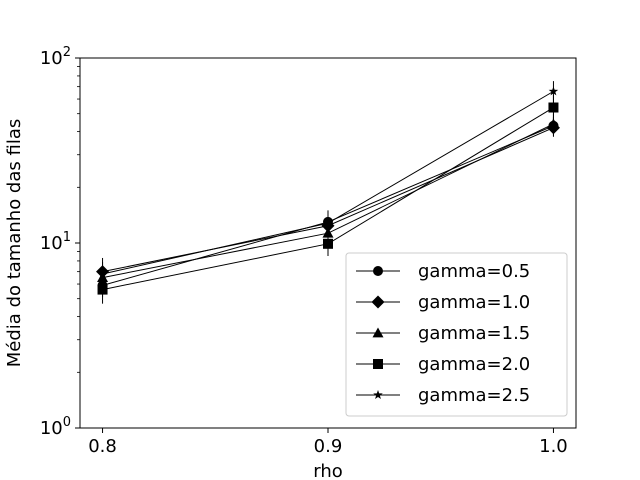 This screenshot has height=480, width=640. I want to click on legend-label: gamma=1.0, so click(474, 302).